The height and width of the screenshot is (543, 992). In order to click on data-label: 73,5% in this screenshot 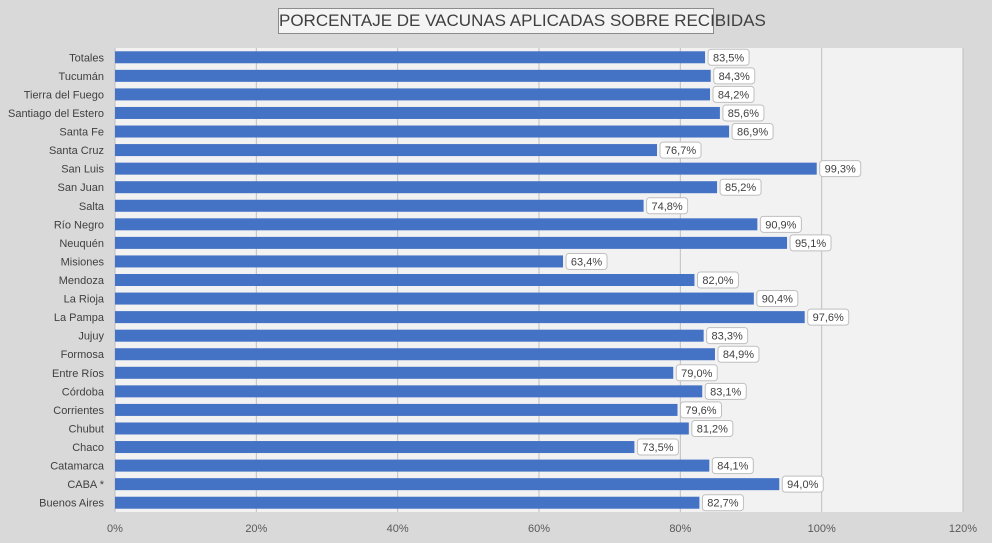, I will do `click(657, 448)`.